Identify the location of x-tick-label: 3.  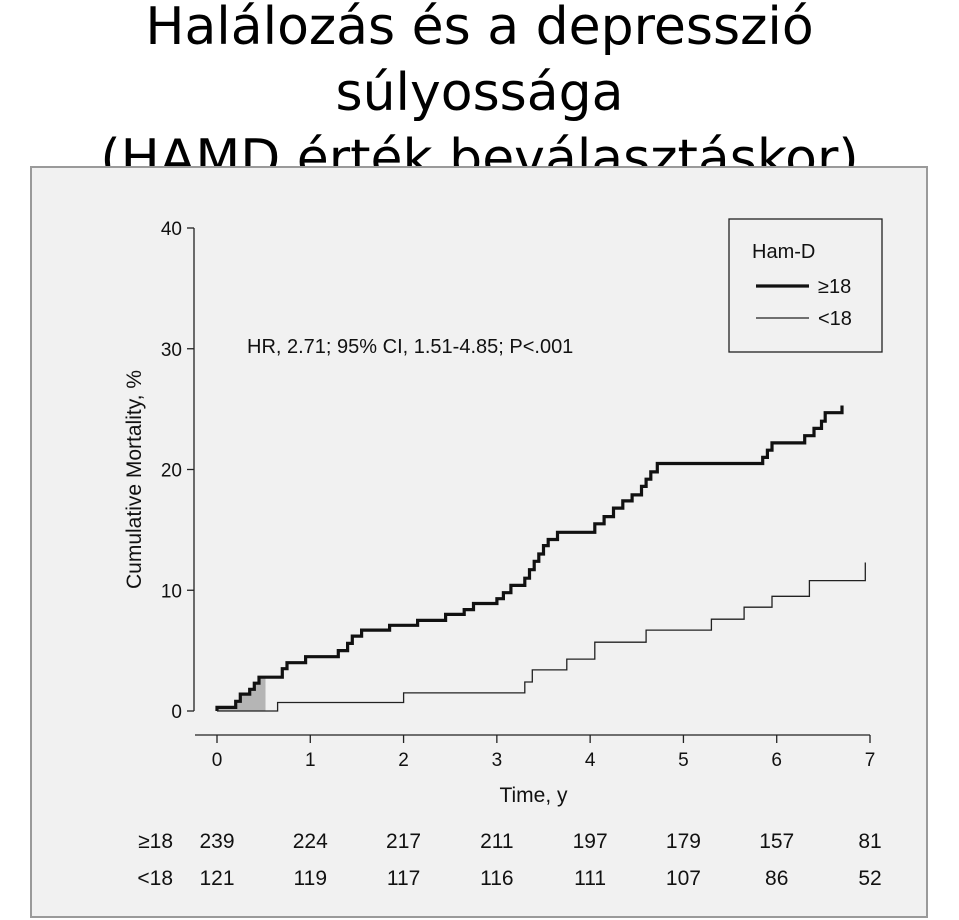
(497, 760).